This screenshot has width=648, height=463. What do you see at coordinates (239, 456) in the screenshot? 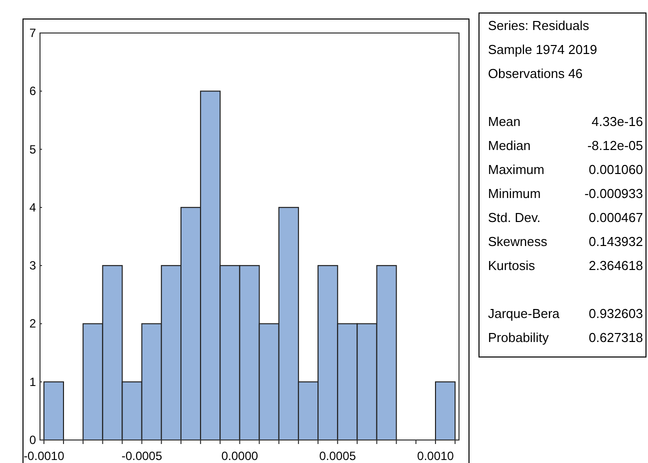
I see `x-tick-label: 0.0000` at bounding box center [239, 456].